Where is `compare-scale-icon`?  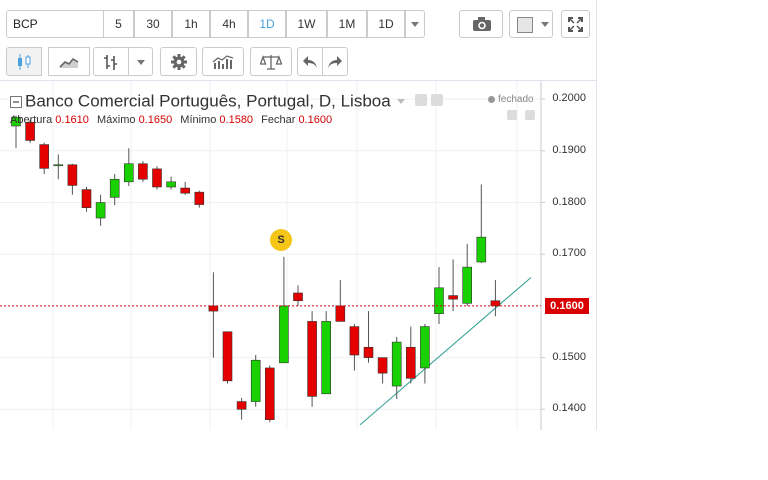
compare-scale-icon is located at coordinates (271, 62).